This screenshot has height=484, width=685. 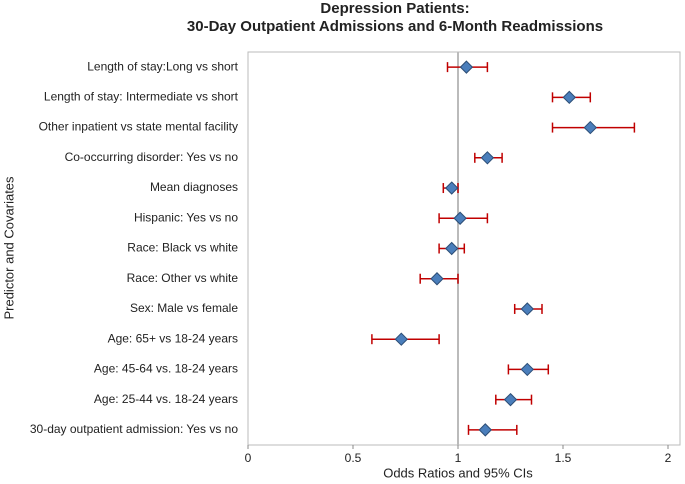 I want to click on x-tick-label: 0.5, so click(x=353, y=458).